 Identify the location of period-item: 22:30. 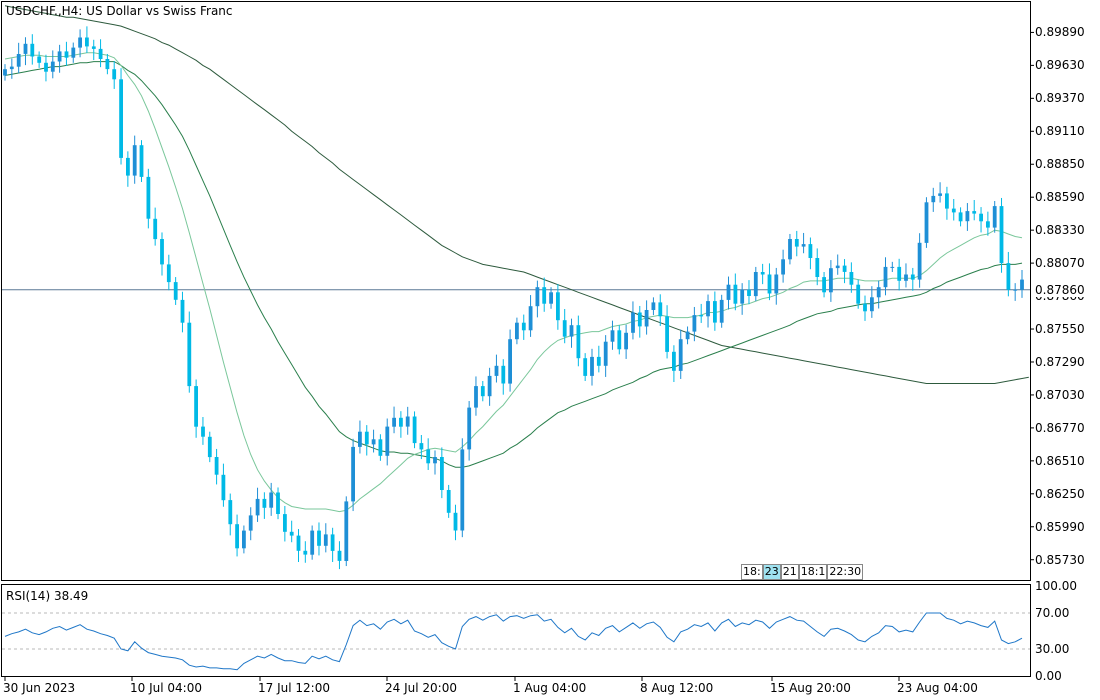
(845, 572).